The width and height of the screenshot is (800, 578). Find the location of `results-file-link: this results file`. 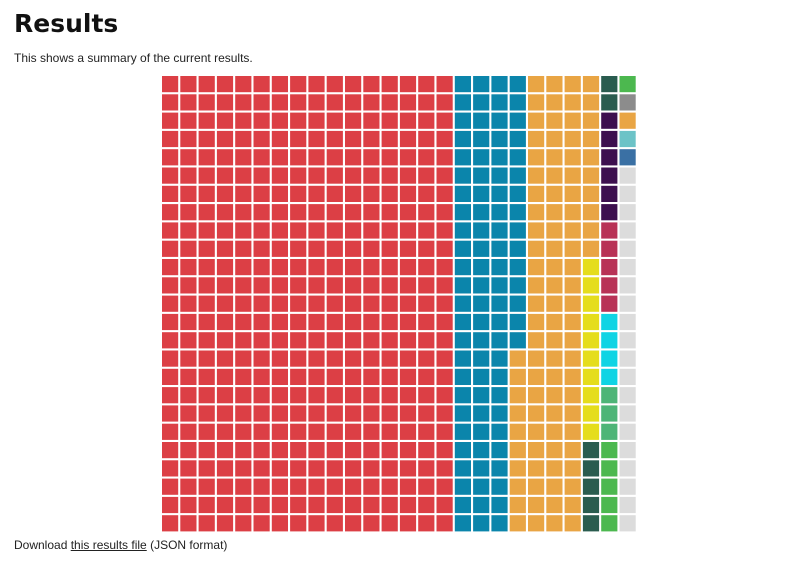

results-file-link: this results file is located at coordinates (108, 545).